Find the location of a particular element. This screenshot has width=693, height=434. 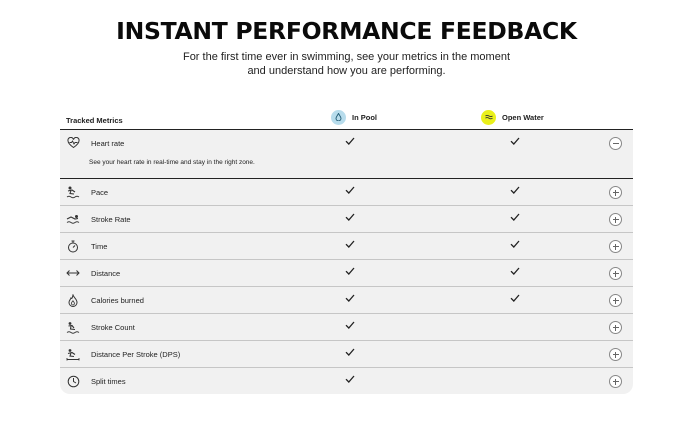

collapse-button is located at coordinates (615, 143).